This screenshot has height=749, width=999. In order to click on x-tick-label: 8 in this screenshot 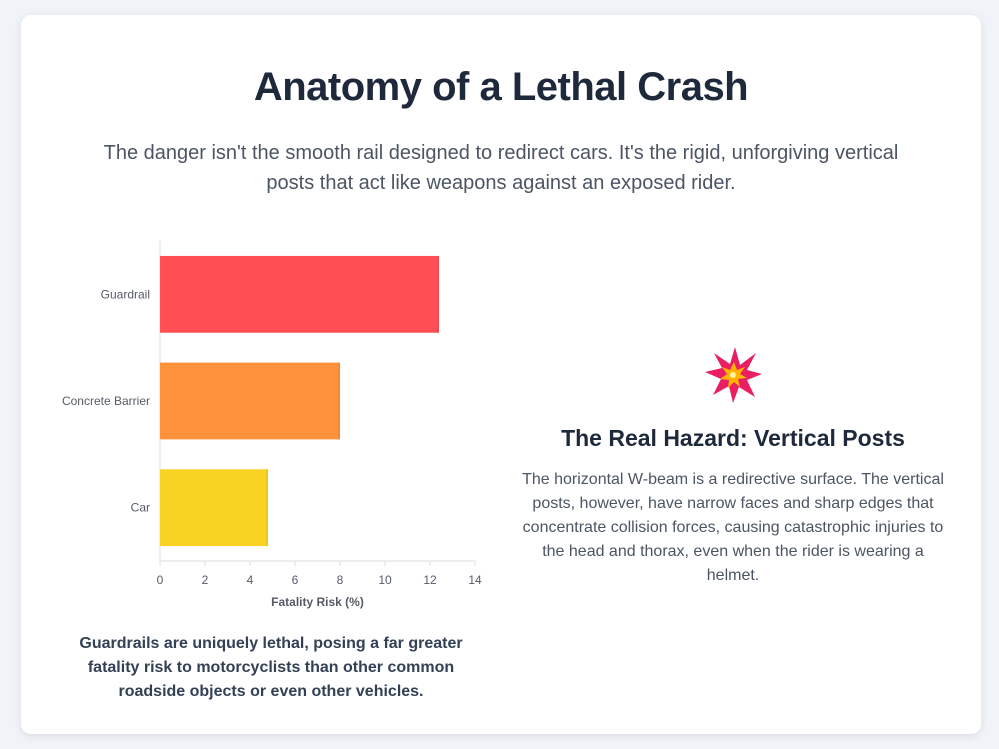, I will do `click(340, 580)`.